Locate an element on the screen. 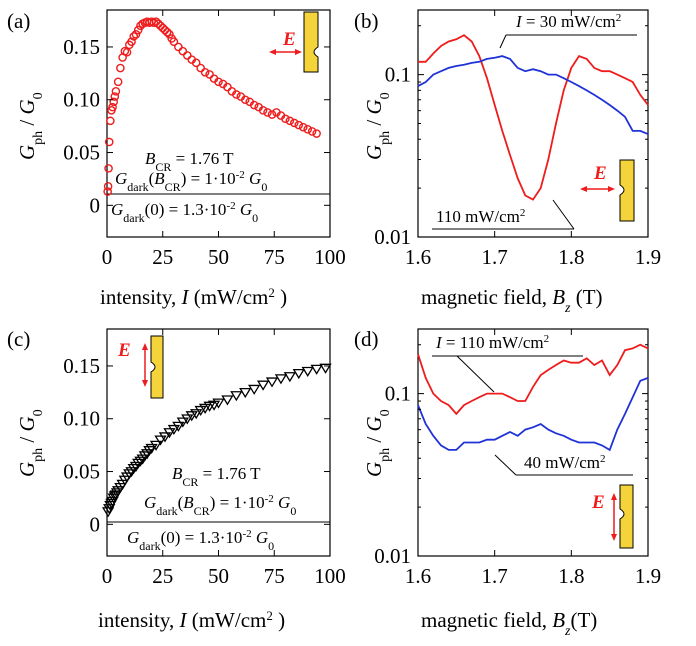  panel-d-ann-red-leader is located at coordinates (475, 374).